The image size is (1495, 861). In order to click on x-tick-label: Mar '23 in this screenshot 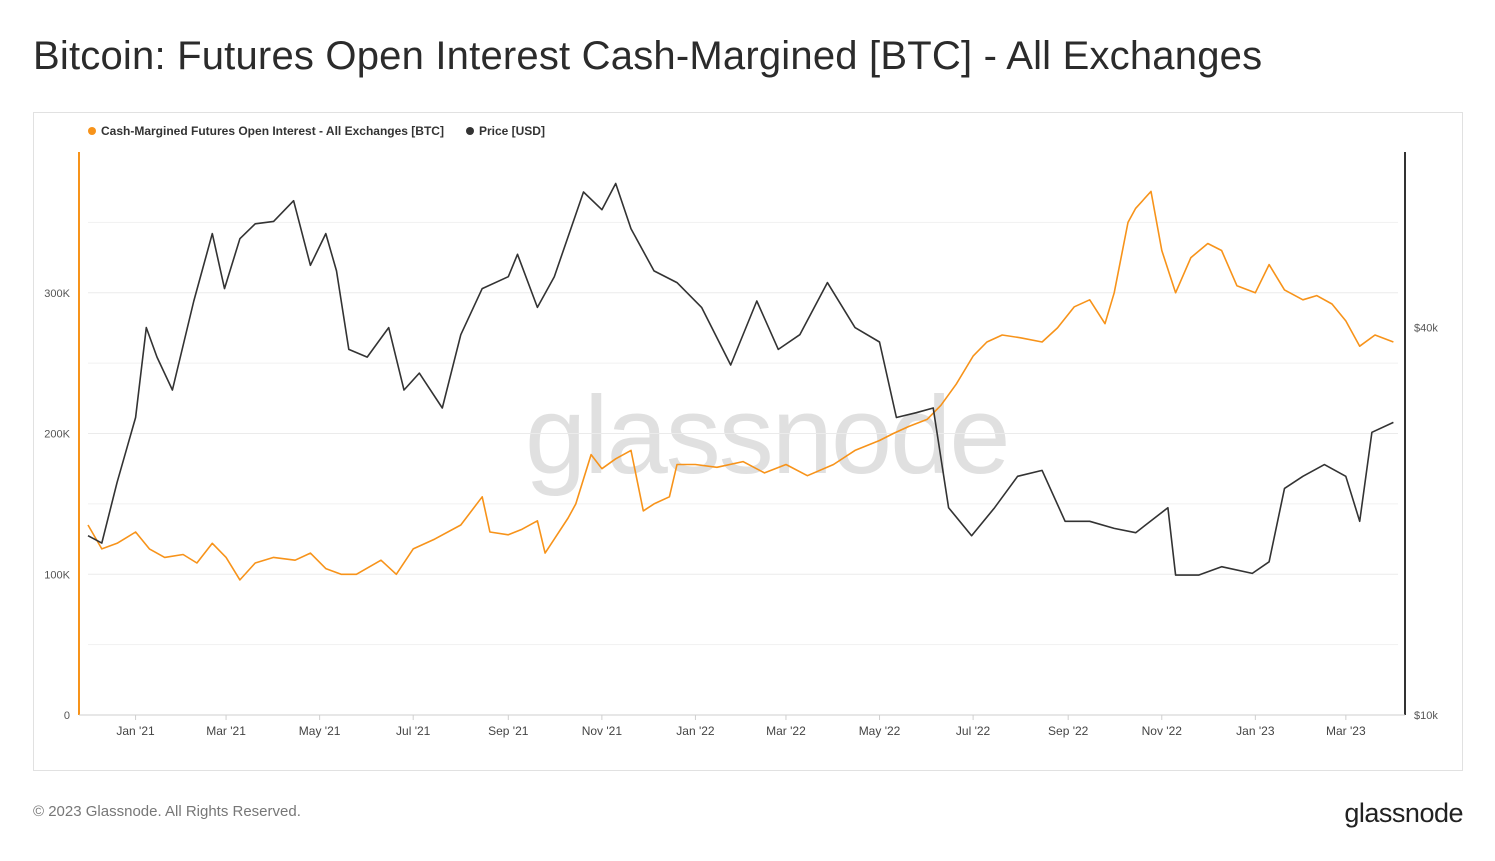, I will do `click(1346, 731)`.